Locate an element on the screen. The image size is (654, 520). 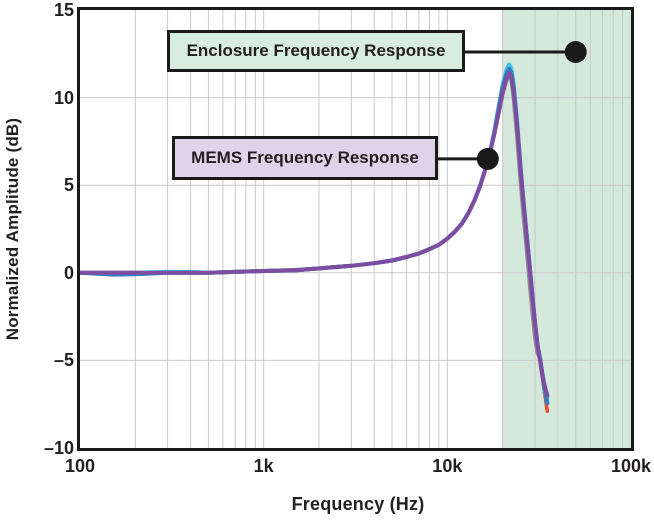
annotation-enclosure-label: Enclosure Frequency Response is located at coordinates (316, 50).